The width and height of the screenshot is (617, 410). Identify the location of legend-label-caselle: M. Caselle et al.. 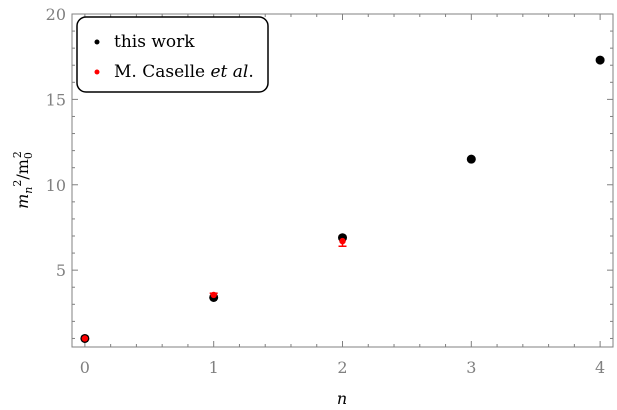
(184, 72).